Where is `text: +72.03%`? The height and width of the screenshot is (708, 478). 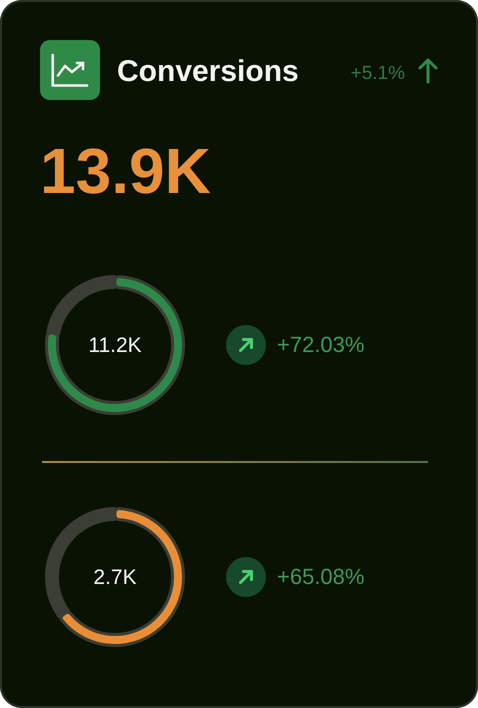 text: +72.03% is located at coordinates (320, 344).